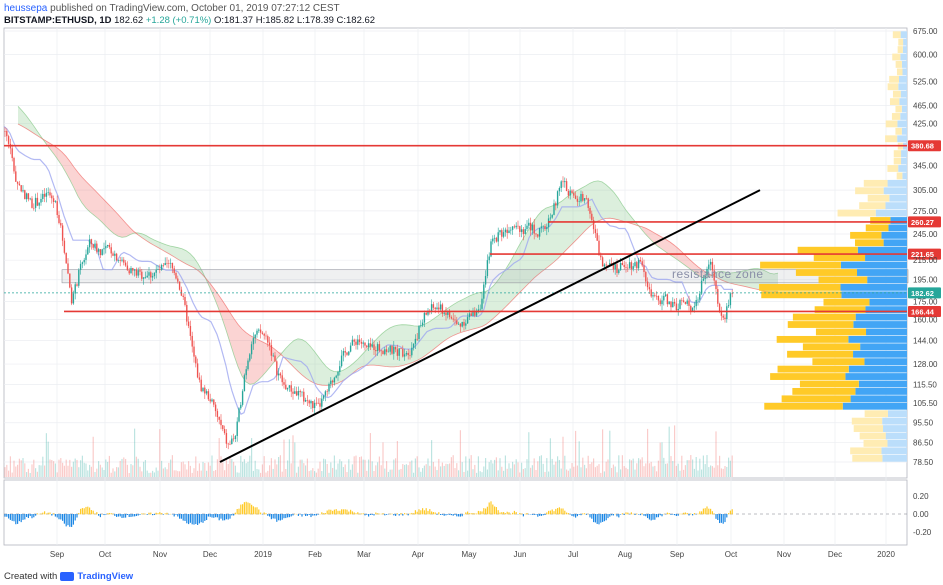 Image resolution: width=943 pixels, height=585 pixels. What do you see at coordinates (922, 254) in the screenshot?
I see `price-level-label: 221.65` at bounding box center [922, 254].